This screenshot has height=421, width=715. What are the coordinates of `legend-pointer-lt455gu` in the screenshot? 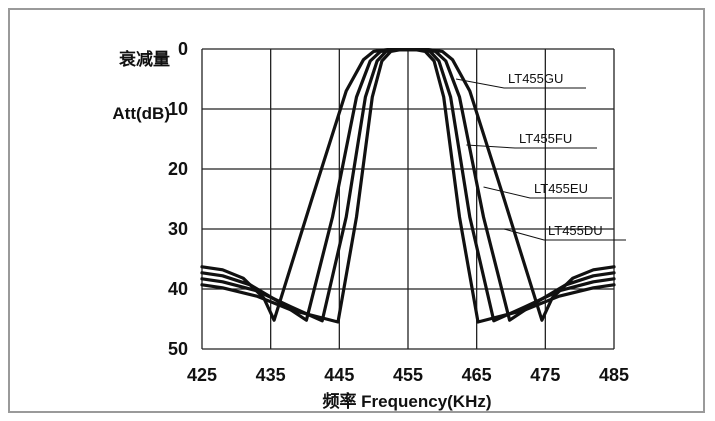 It's located at (520, 83).